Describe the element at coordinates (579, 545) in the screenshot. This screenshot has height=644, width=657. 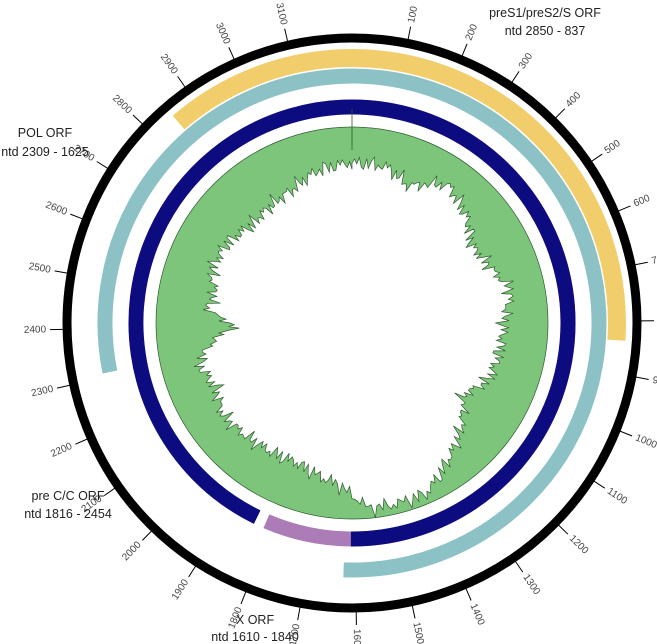
I see `tick-label: 1200` at that location.